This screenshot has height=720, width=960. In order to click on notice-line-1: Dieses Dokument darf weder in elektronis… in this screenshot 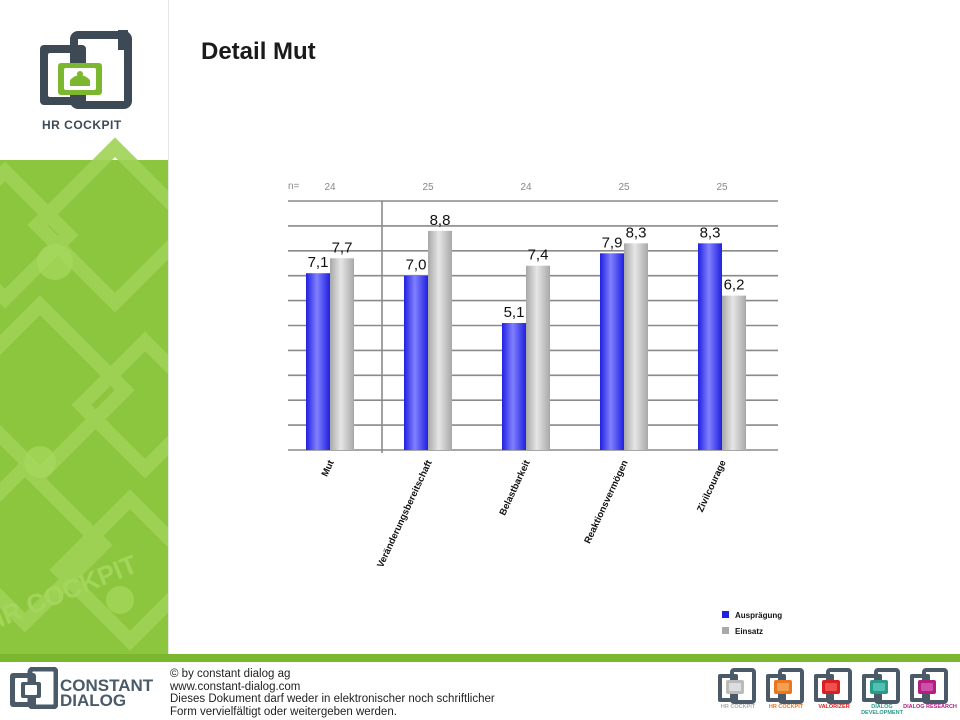, I will do `click(332, 699)`.